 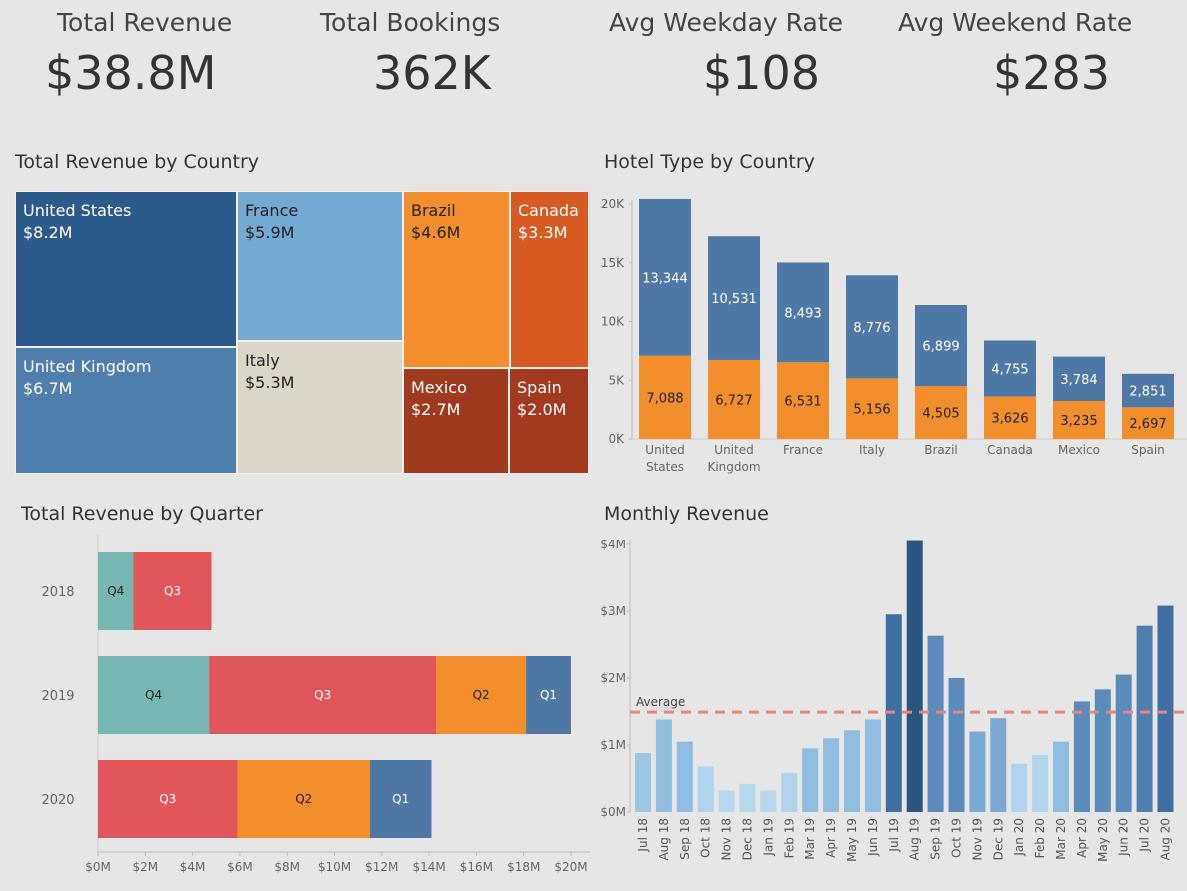 I want to click on treemap-value: $2.7M, so click(x=436, y=409).